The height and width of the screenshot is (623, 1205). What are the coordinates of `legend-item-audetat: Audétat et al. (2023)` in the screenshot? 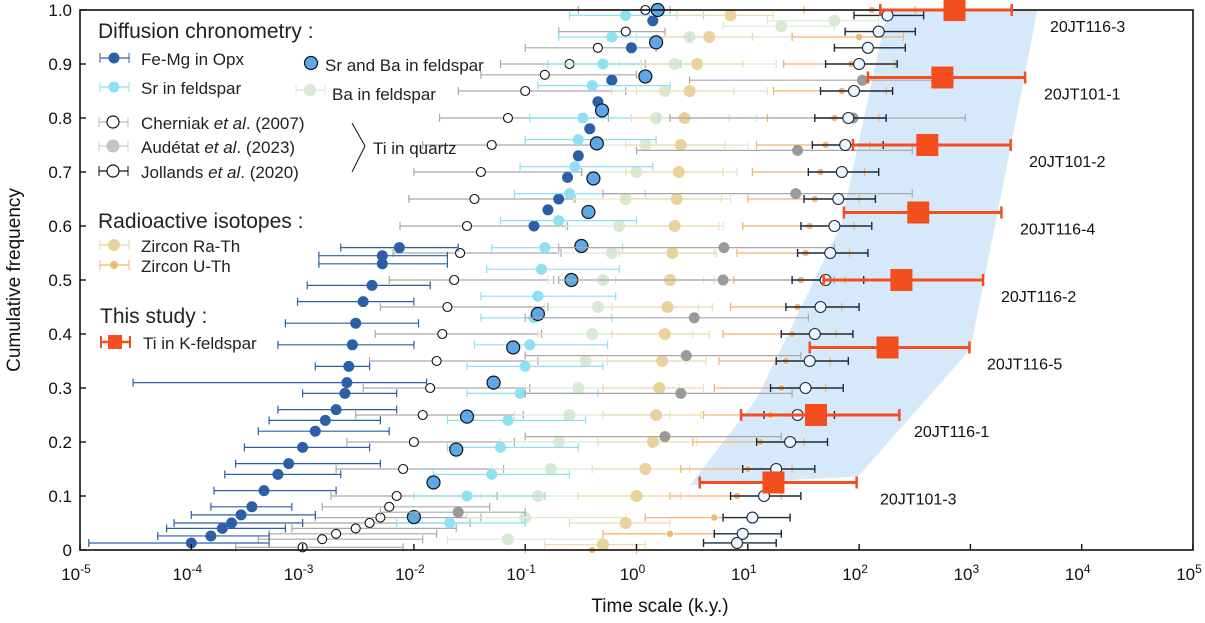 It's located at (196, 147).